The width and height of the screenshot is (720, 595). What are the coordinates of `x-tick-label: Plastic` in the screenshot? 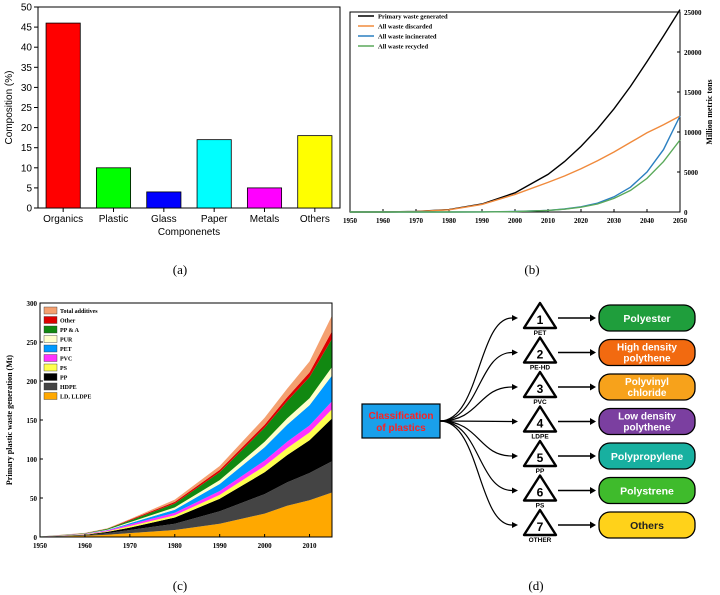 It's located at (113, 219).